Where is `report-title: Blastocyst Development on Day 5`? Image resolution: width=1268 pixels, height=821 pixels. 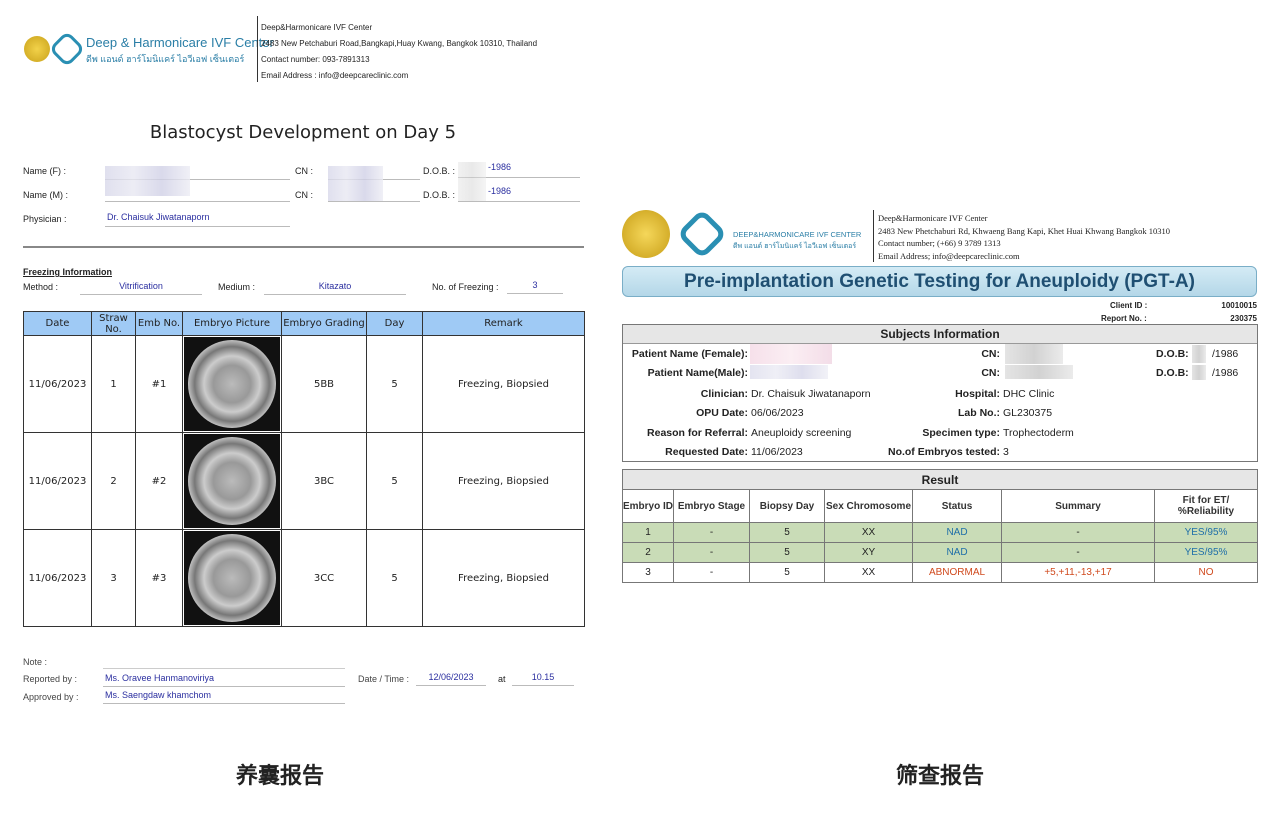
report-title: Blastocyst Development on Day 5 is located at coordinates (303, 132).